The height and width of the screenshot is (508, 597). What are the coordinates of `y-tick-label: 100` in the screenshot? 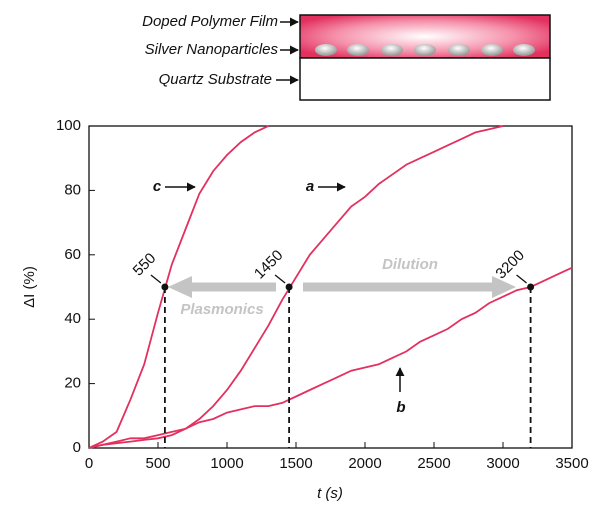 It's located at (68, 125).